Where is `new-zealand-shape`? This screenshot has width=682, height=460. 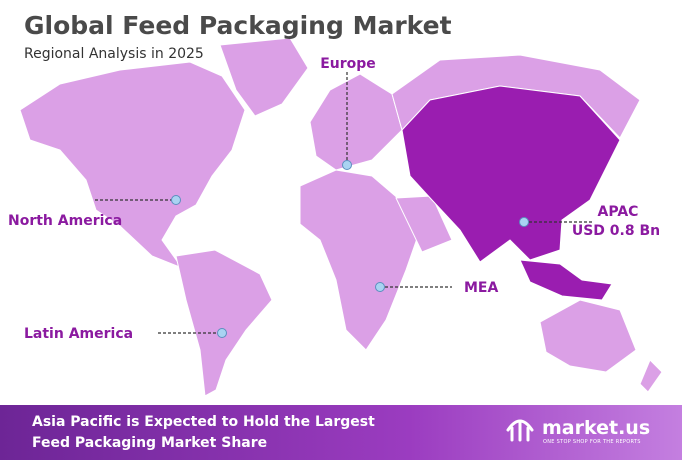 new-zealand-shape is located at coordinates (651, 376).